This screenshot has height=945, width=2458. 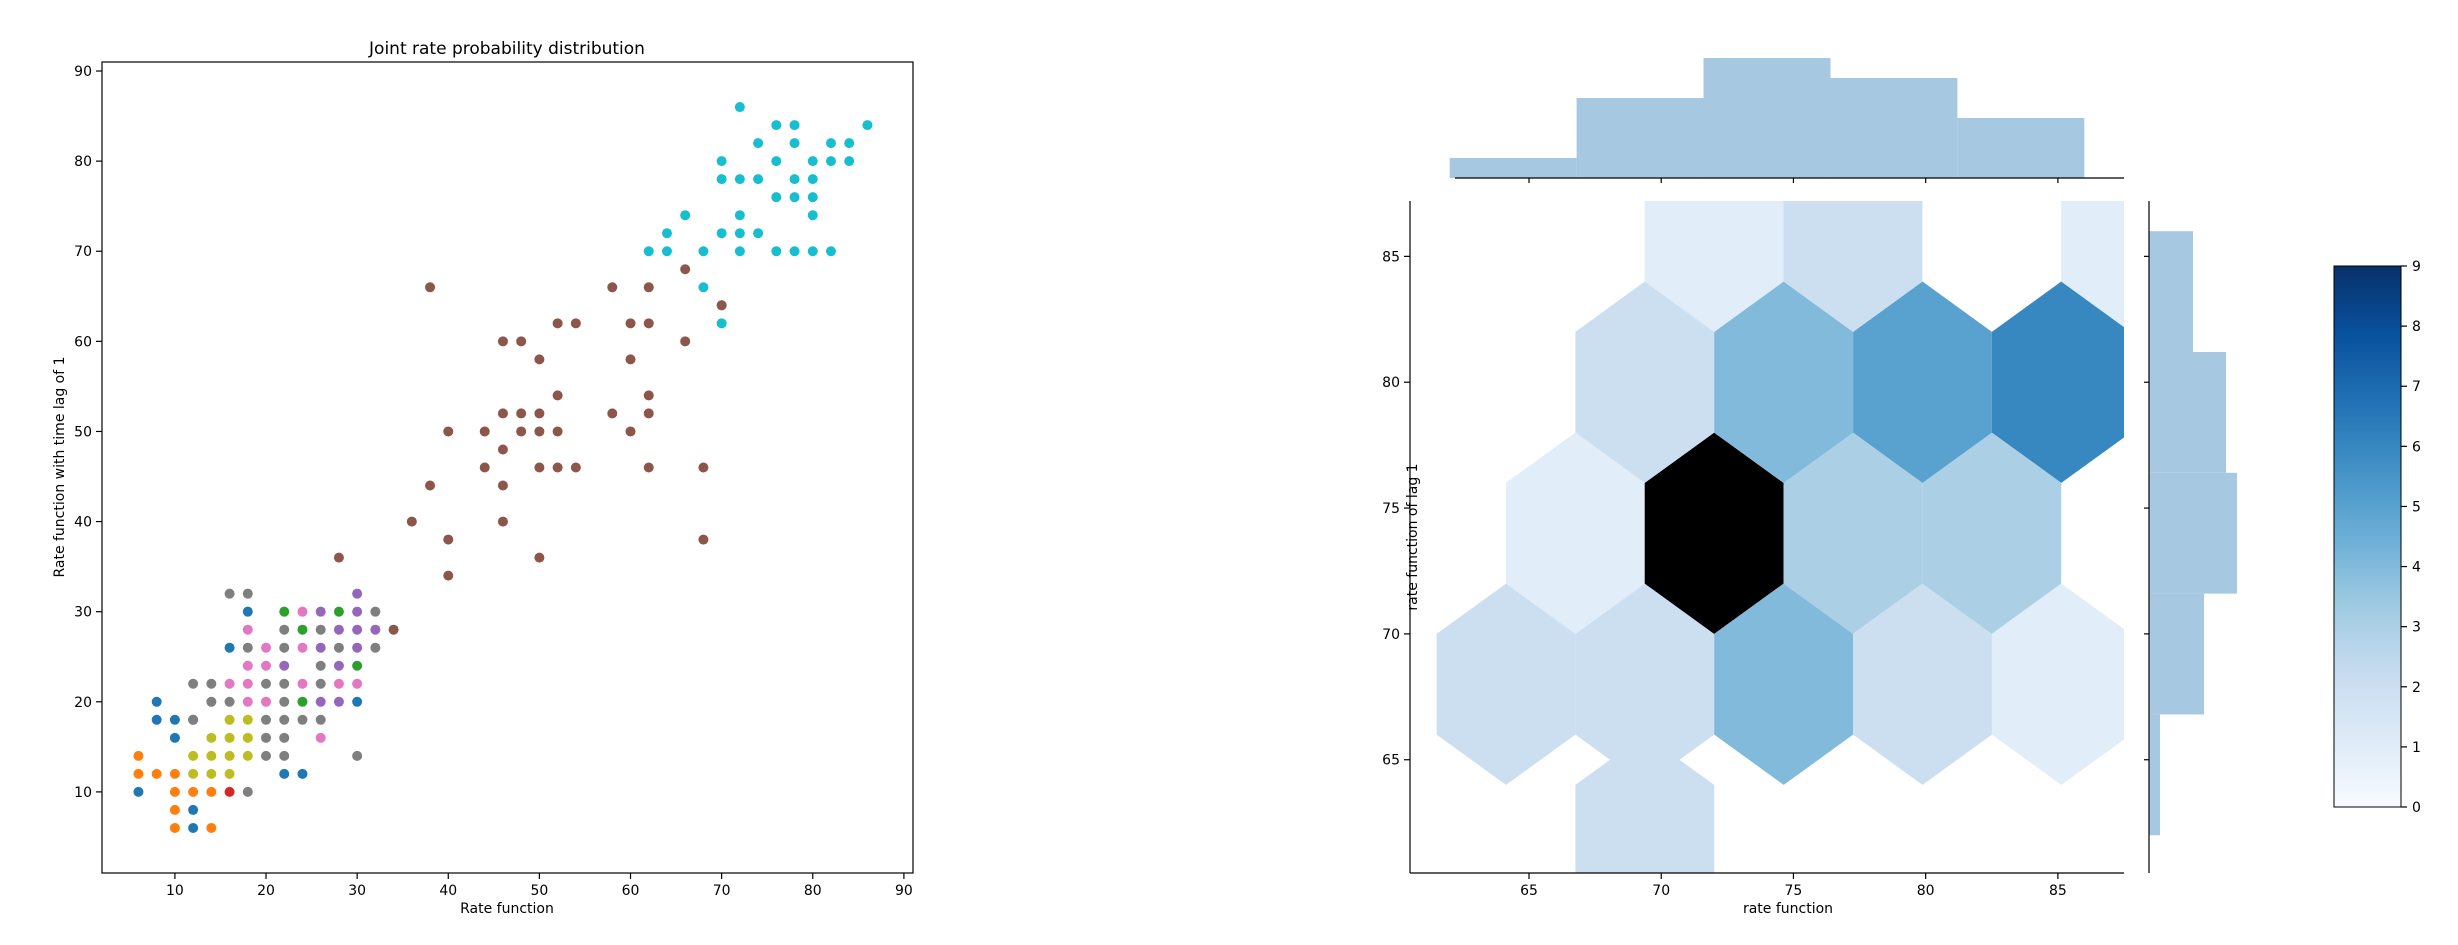 I want to click on colorbar-tick-label: 1, so click(x=2416, y=748).